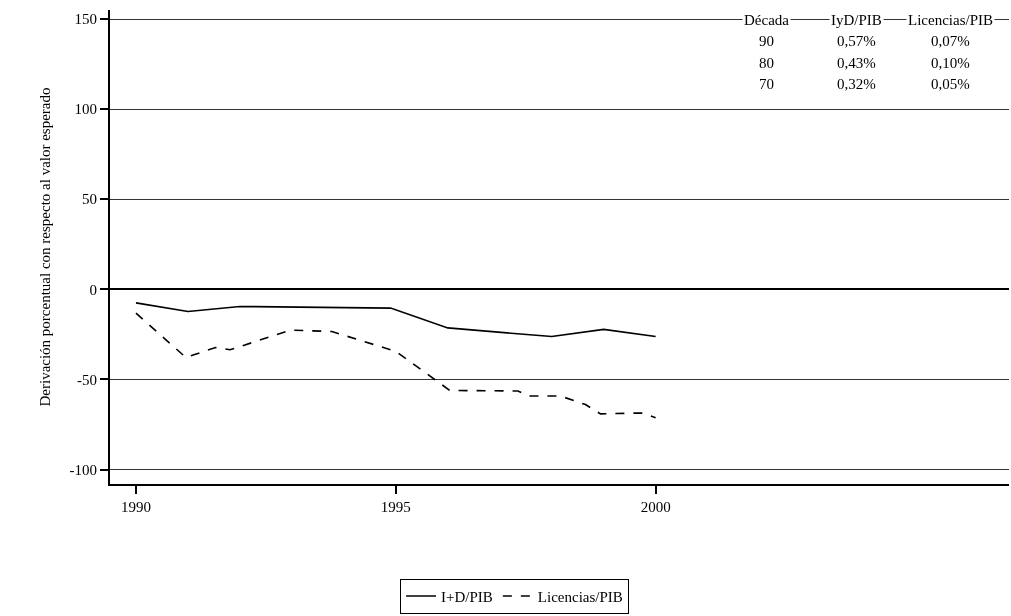 Image resolution: width=1011 pixels, height=616 pixels. I want to click on legend-label: I+D/PIB, so click(467, 596).